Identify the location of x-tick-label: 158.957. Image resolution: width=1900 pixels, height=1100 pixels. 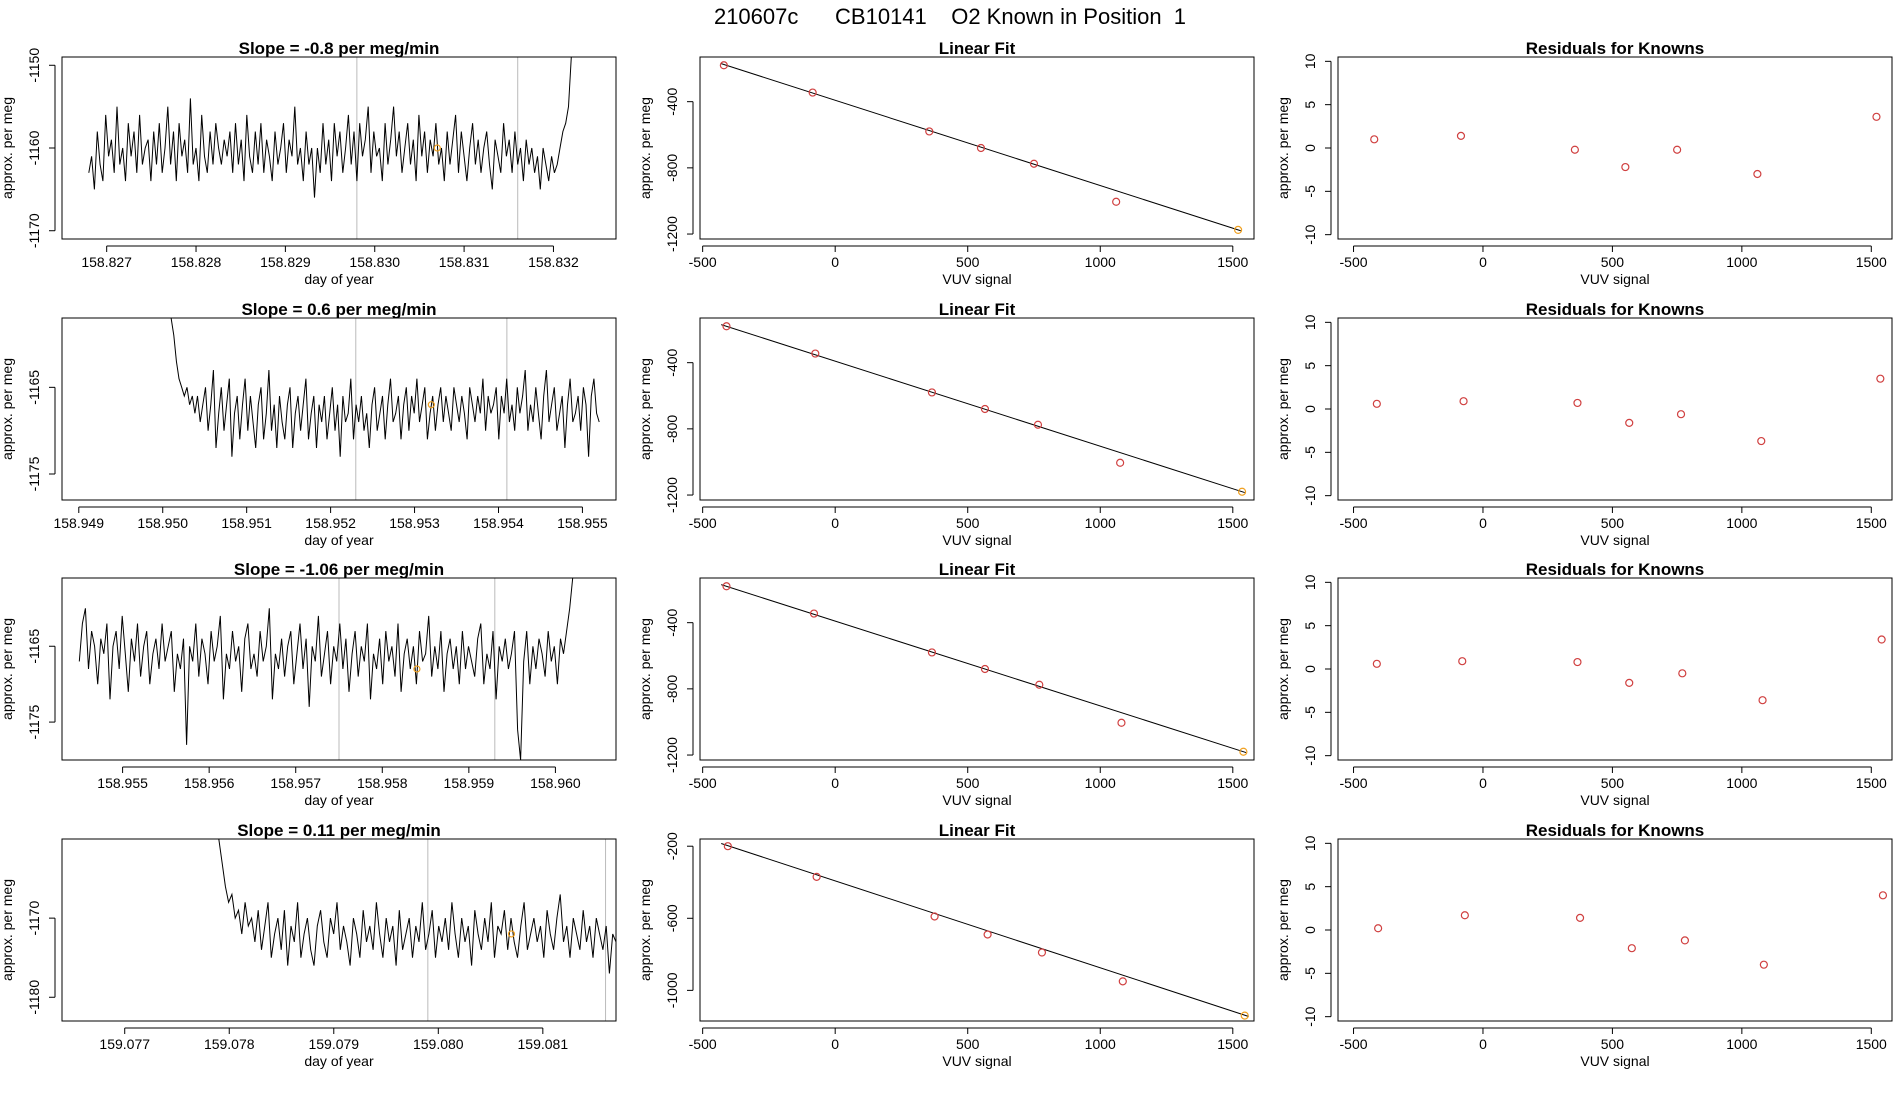
(295, 783).